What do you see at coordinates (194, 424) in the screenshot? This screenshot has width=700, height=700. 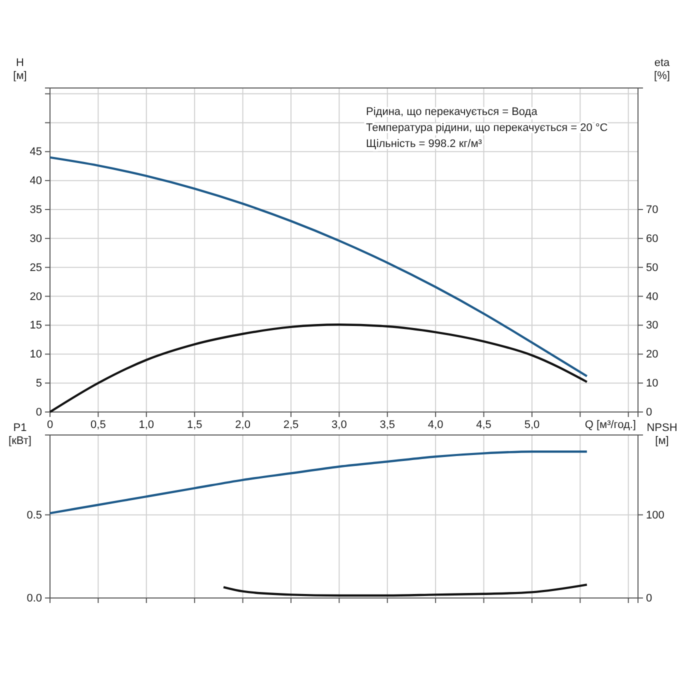 I see `x-tick-label: 1,5` at bounding box center [194, 424].